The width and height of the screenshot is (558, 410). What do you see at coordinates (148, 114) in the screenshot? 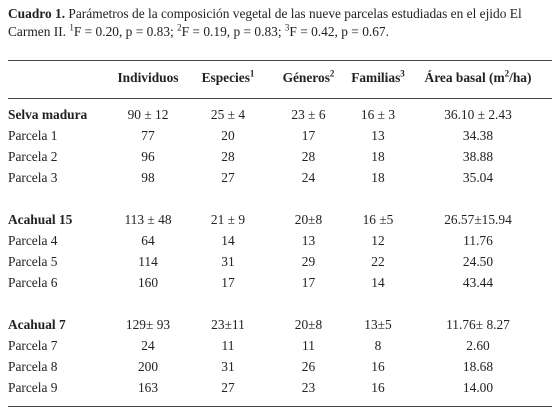
I see `table-cell: 90 ± 12` at bounding box center [148, 114].